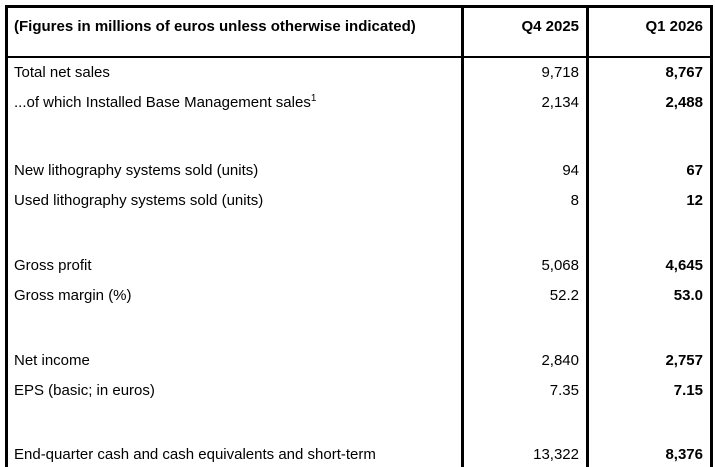 The width and height of the screenshot is (715, 467). I want to click on q4-value: 7.35, so click(524, 390).